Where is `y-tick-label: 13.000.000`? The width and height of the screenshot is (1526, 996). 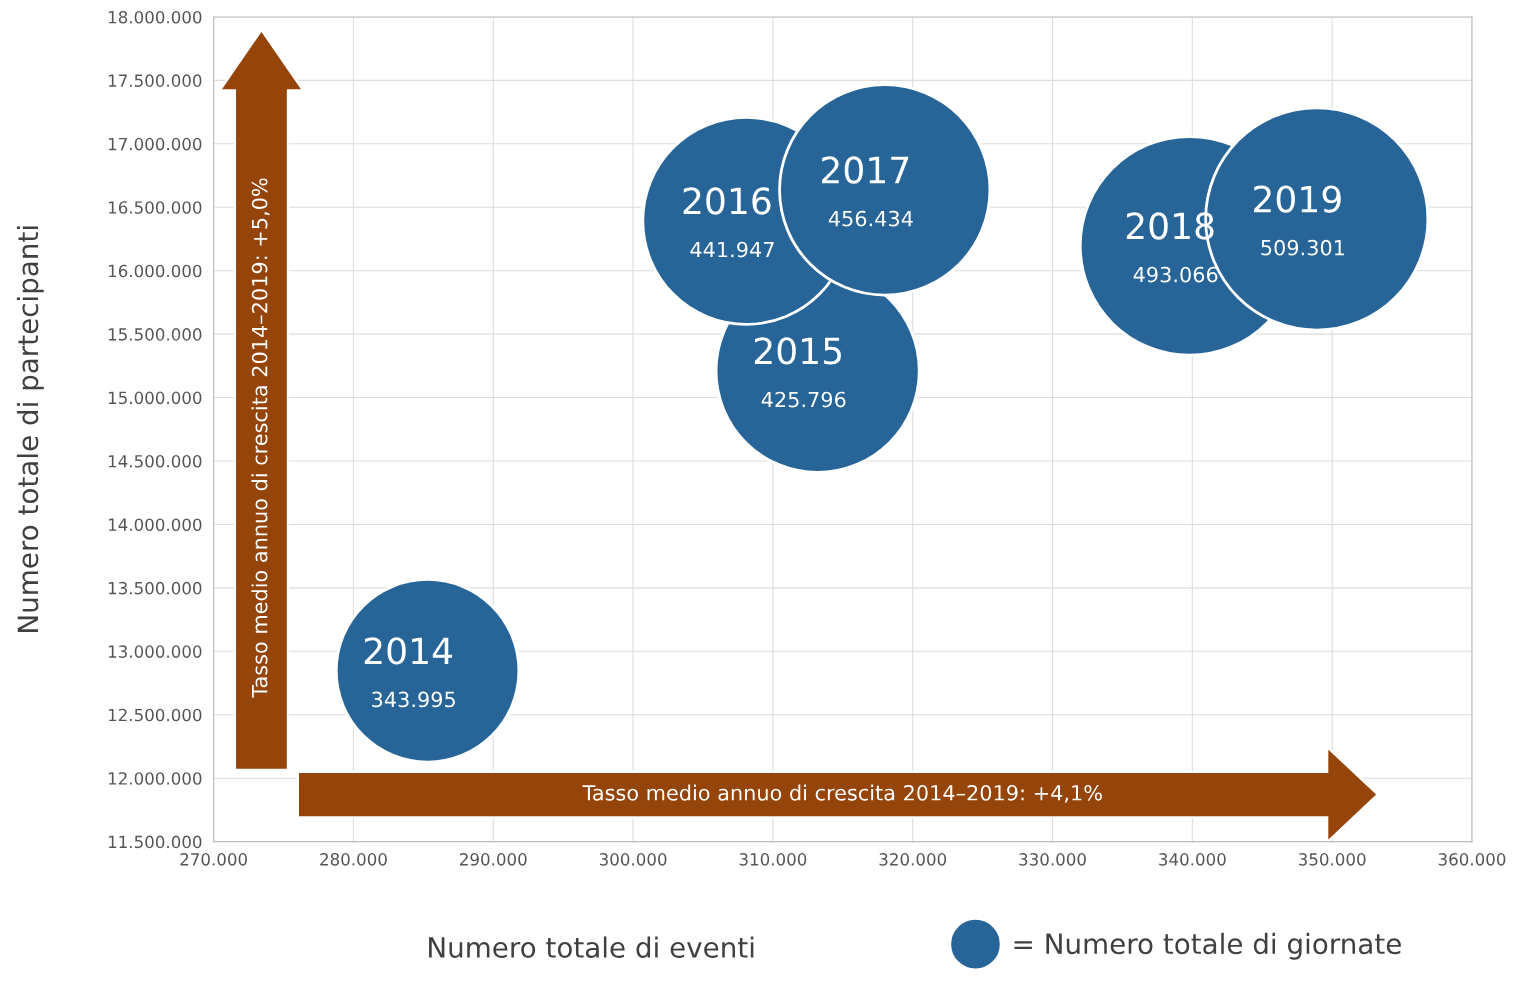 y-tick-label: 13.000.000 is located at coordinates (155, 651).